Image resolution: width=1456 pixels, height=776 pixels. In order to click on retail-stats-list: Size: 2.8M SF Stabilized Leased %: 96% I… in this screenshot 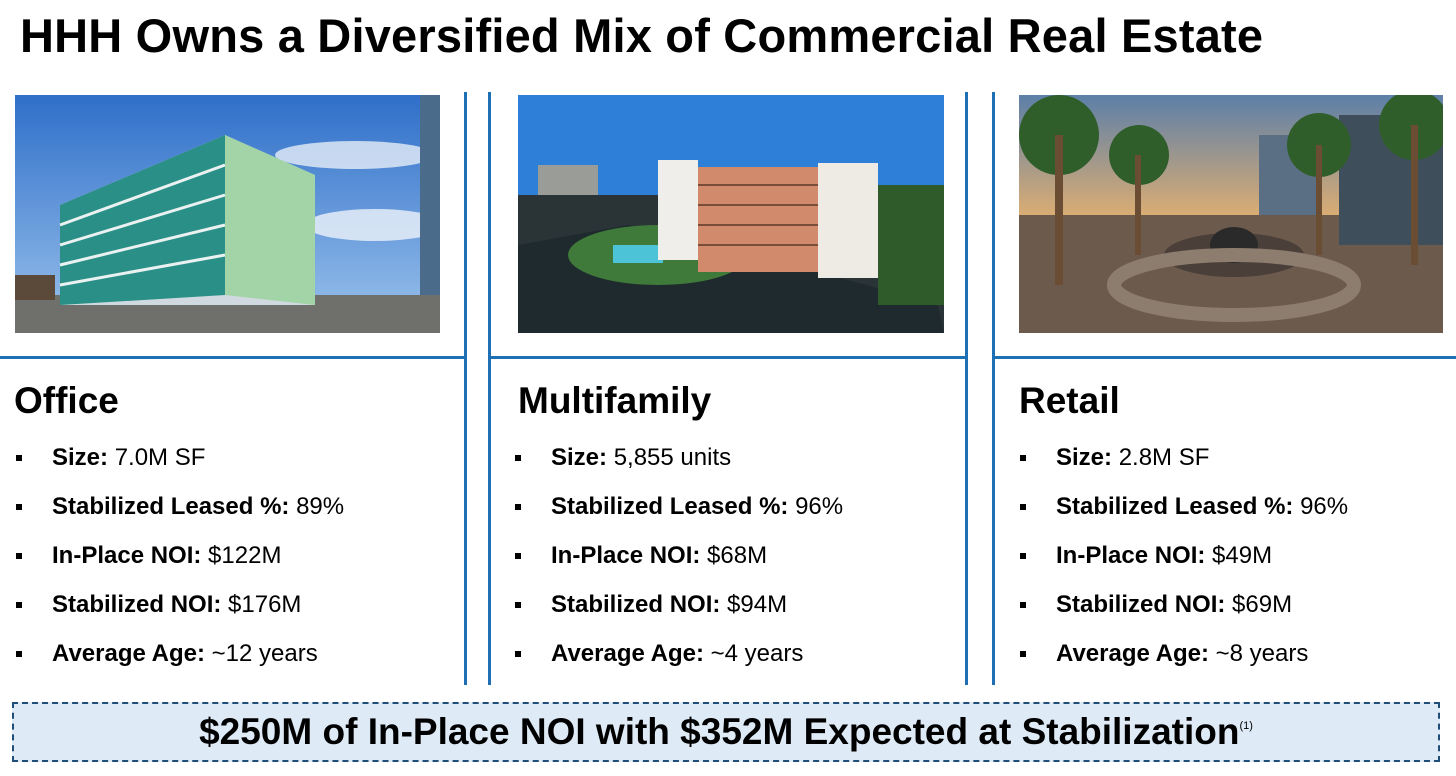, I will do `click(1183, 563)`.